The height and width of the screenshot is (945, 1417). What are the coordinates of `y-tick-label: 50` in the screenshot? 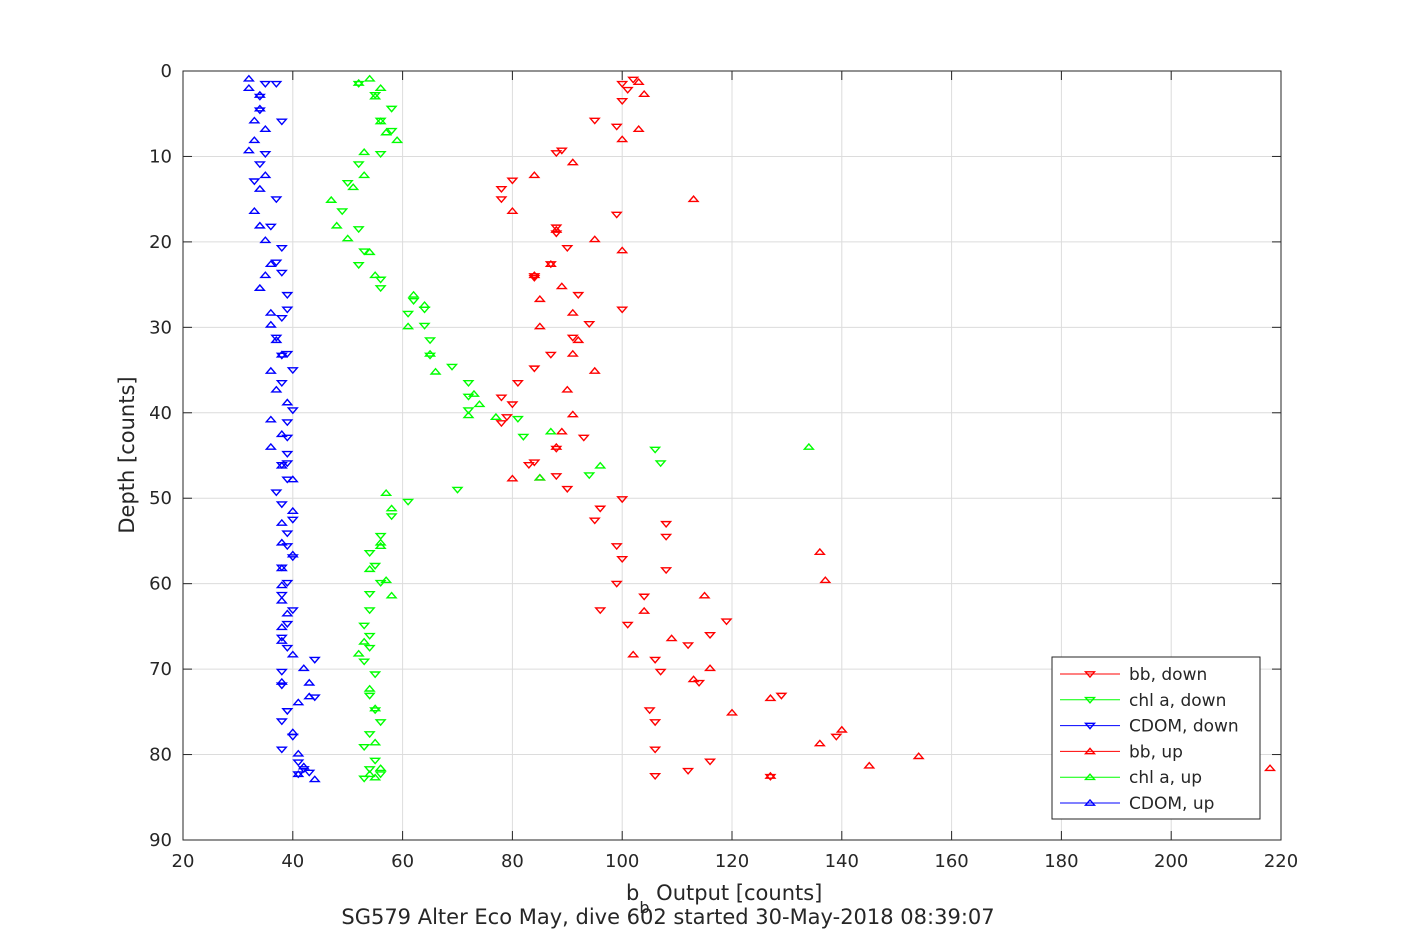 It's located at (160, 498).